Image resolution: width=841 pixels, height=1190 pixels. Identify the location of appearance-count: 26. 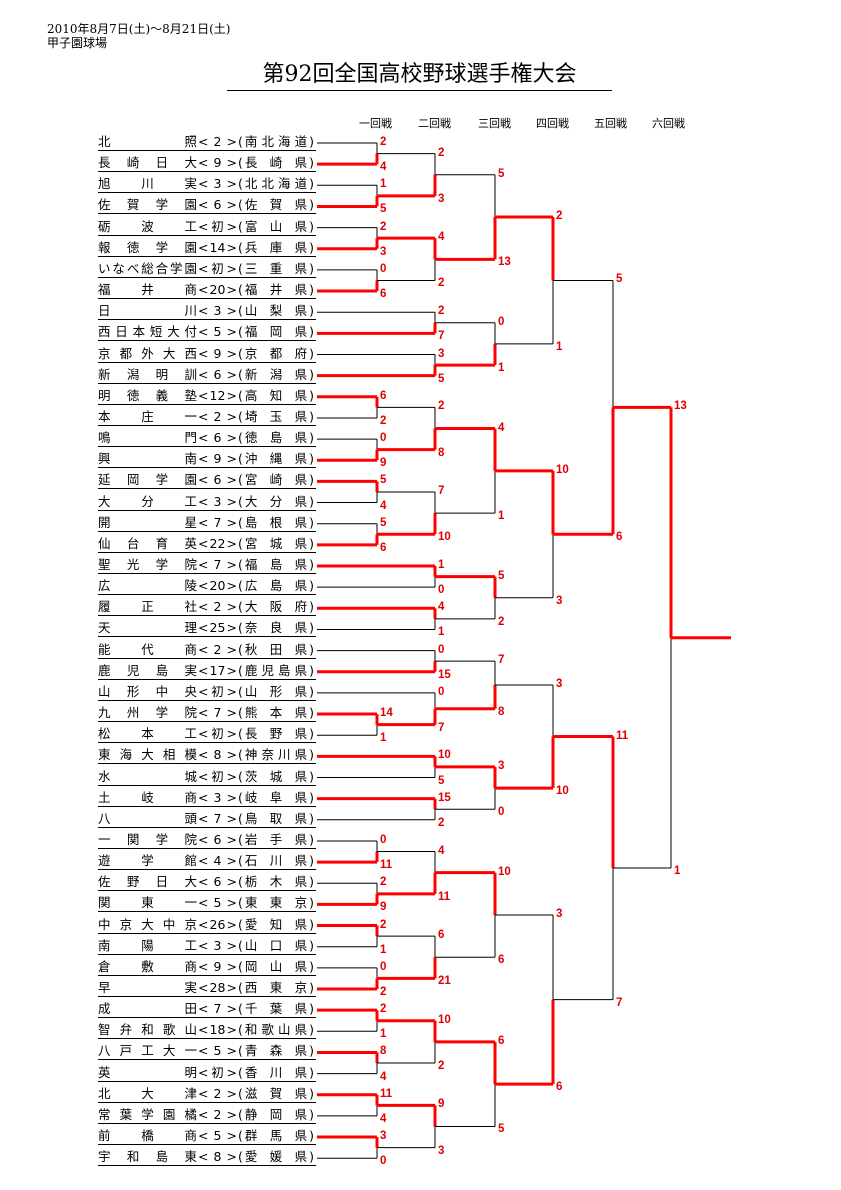
(217, 924).